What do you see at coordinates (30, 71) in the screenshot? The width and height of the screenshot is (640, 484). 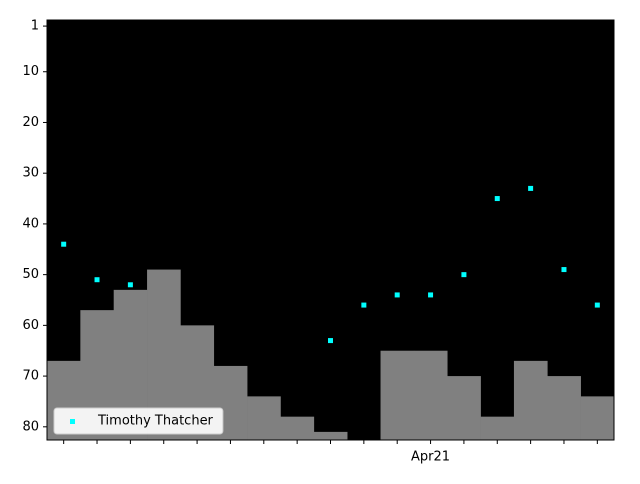 I see `y-tick-label: 10` at bounding box center [30, 71].